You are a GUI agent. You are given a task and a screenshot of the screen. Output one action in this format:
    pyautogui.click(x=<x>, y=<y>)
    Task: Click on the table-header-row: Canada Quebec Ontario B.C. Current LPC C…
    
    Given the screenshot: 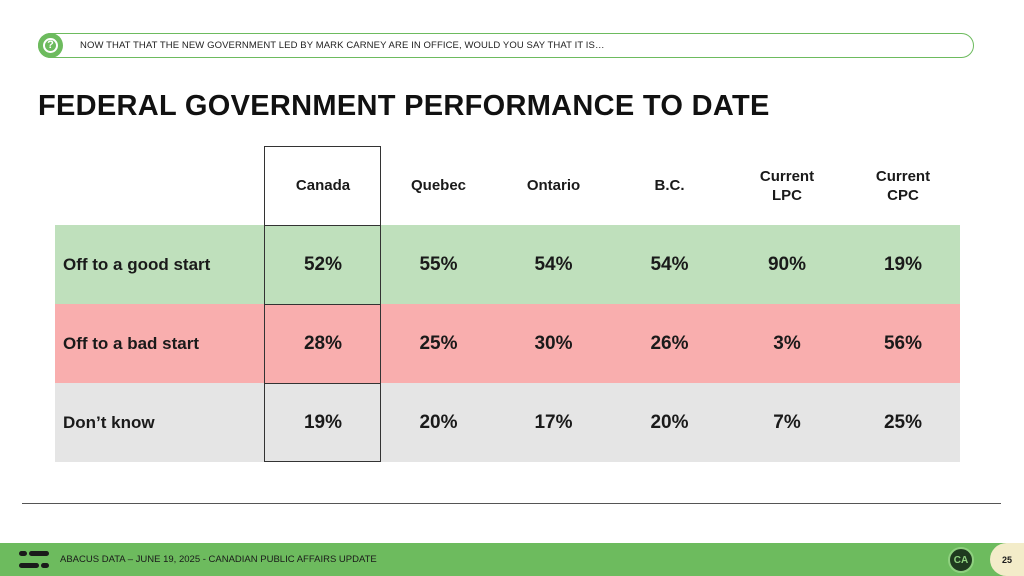 What is the action you would take?
    pyautogui.click(x=507, y=185)
    